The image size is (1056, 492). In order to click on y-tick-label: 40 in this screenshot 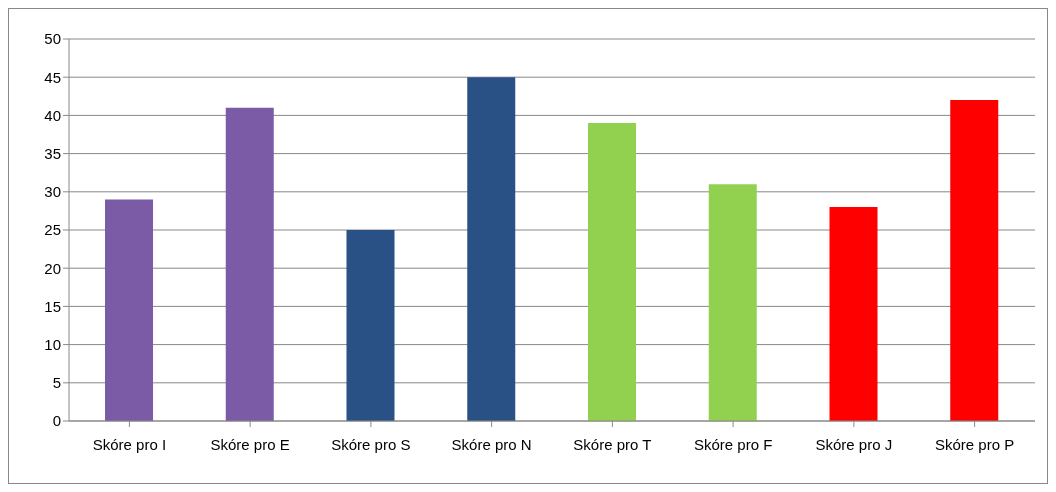, I will do `click(52, 115)`.